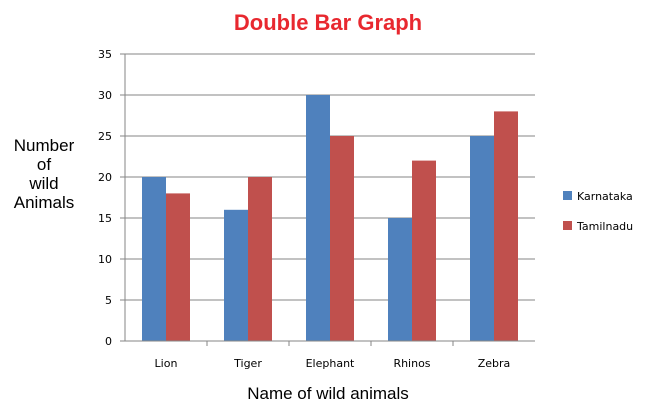 Image resolution: width=652 pixels, height=413 pixels. Describe the element at coordinates (567, 225) in the screenshot. I see `legend-swatch-tamilnadu` at that location.